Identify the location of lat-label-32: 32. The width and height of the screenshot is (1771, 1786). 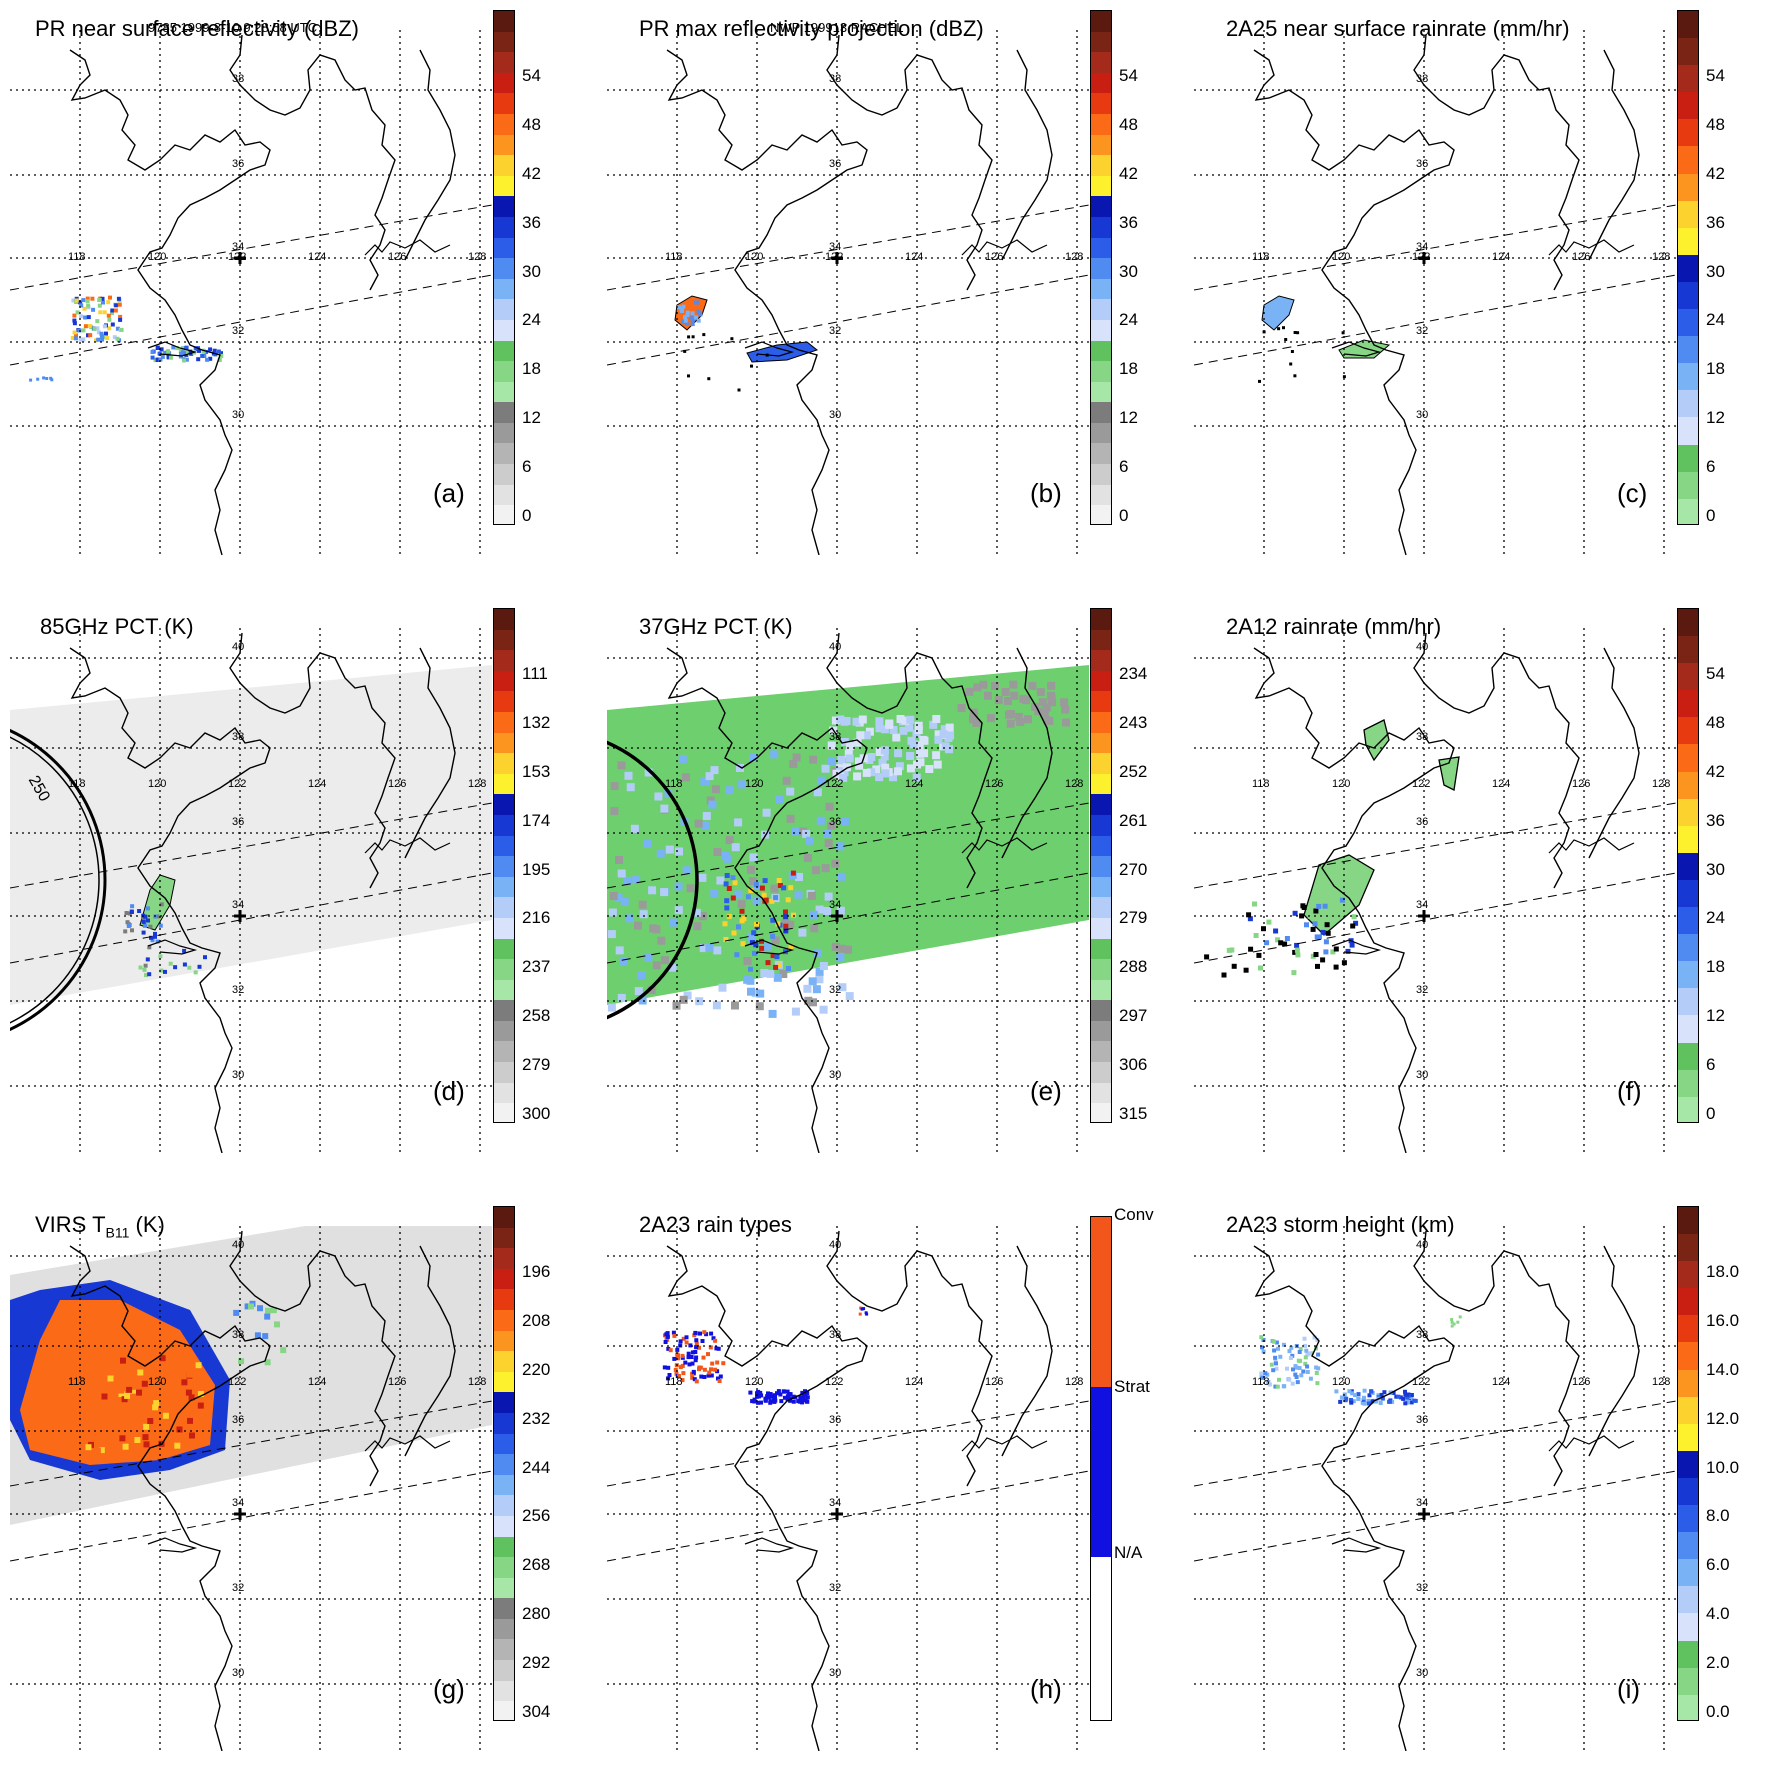
(835, 1588).